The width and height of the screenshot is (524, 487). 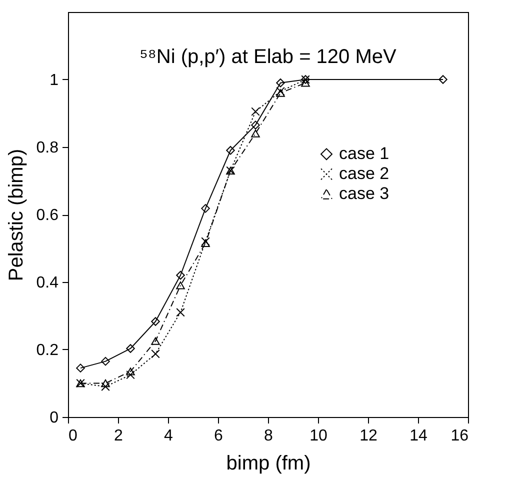 What do you see at coordinates (54, 418) in the screenshot?
I see `y-tick-label: 0` at bounding box center [54, 418].